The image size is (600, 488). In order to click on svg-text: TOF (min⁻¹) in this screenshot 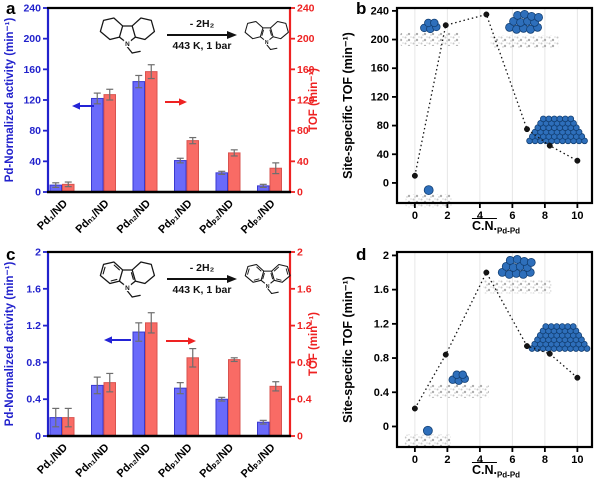, I will do `click(314, 100)`.